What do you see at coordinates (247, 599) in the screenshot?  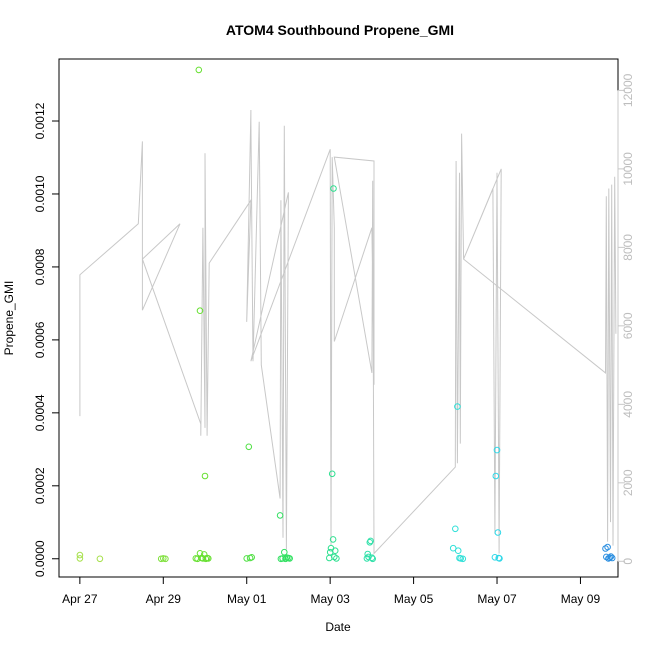 I see `x-tick-label: May 01` at bounding box center [247, 599].